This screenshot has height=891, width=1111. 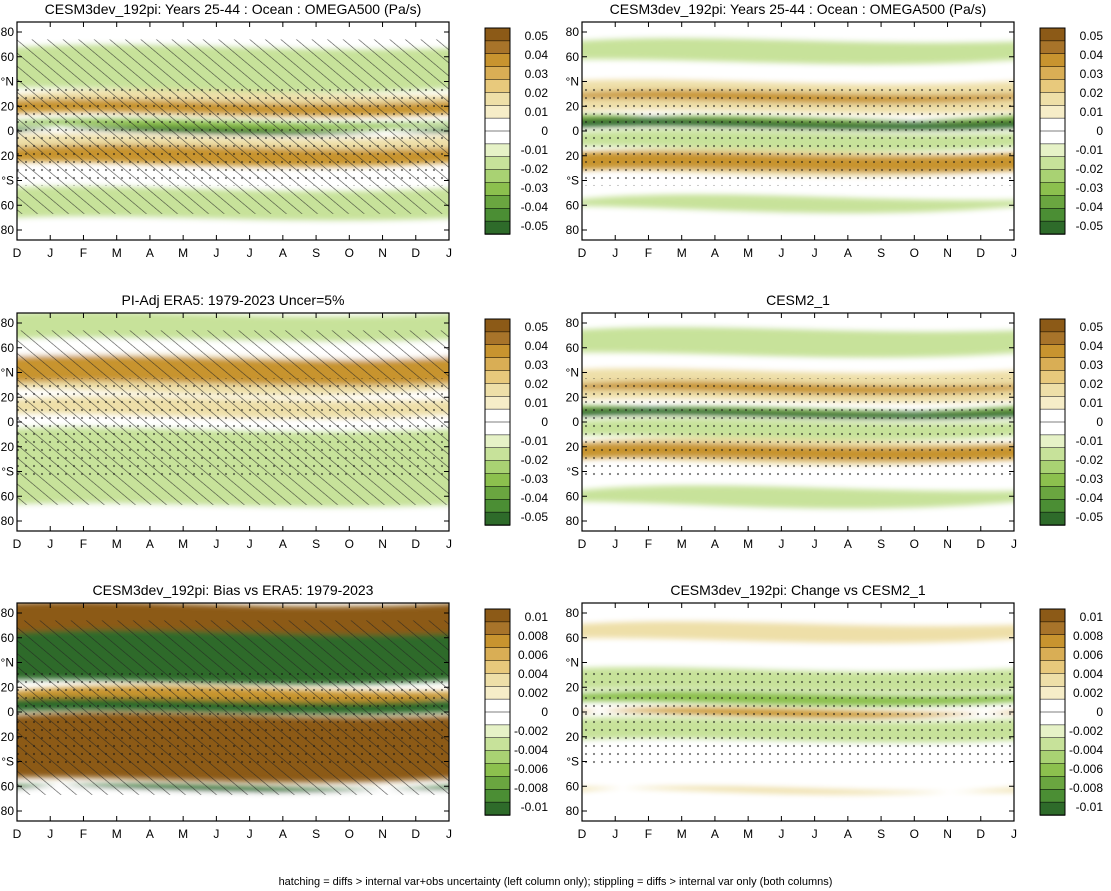 What do you see at coordinates (415, 253) in the screenshot?
I see `x-tick-label: D` at bounding box center [415, 253].